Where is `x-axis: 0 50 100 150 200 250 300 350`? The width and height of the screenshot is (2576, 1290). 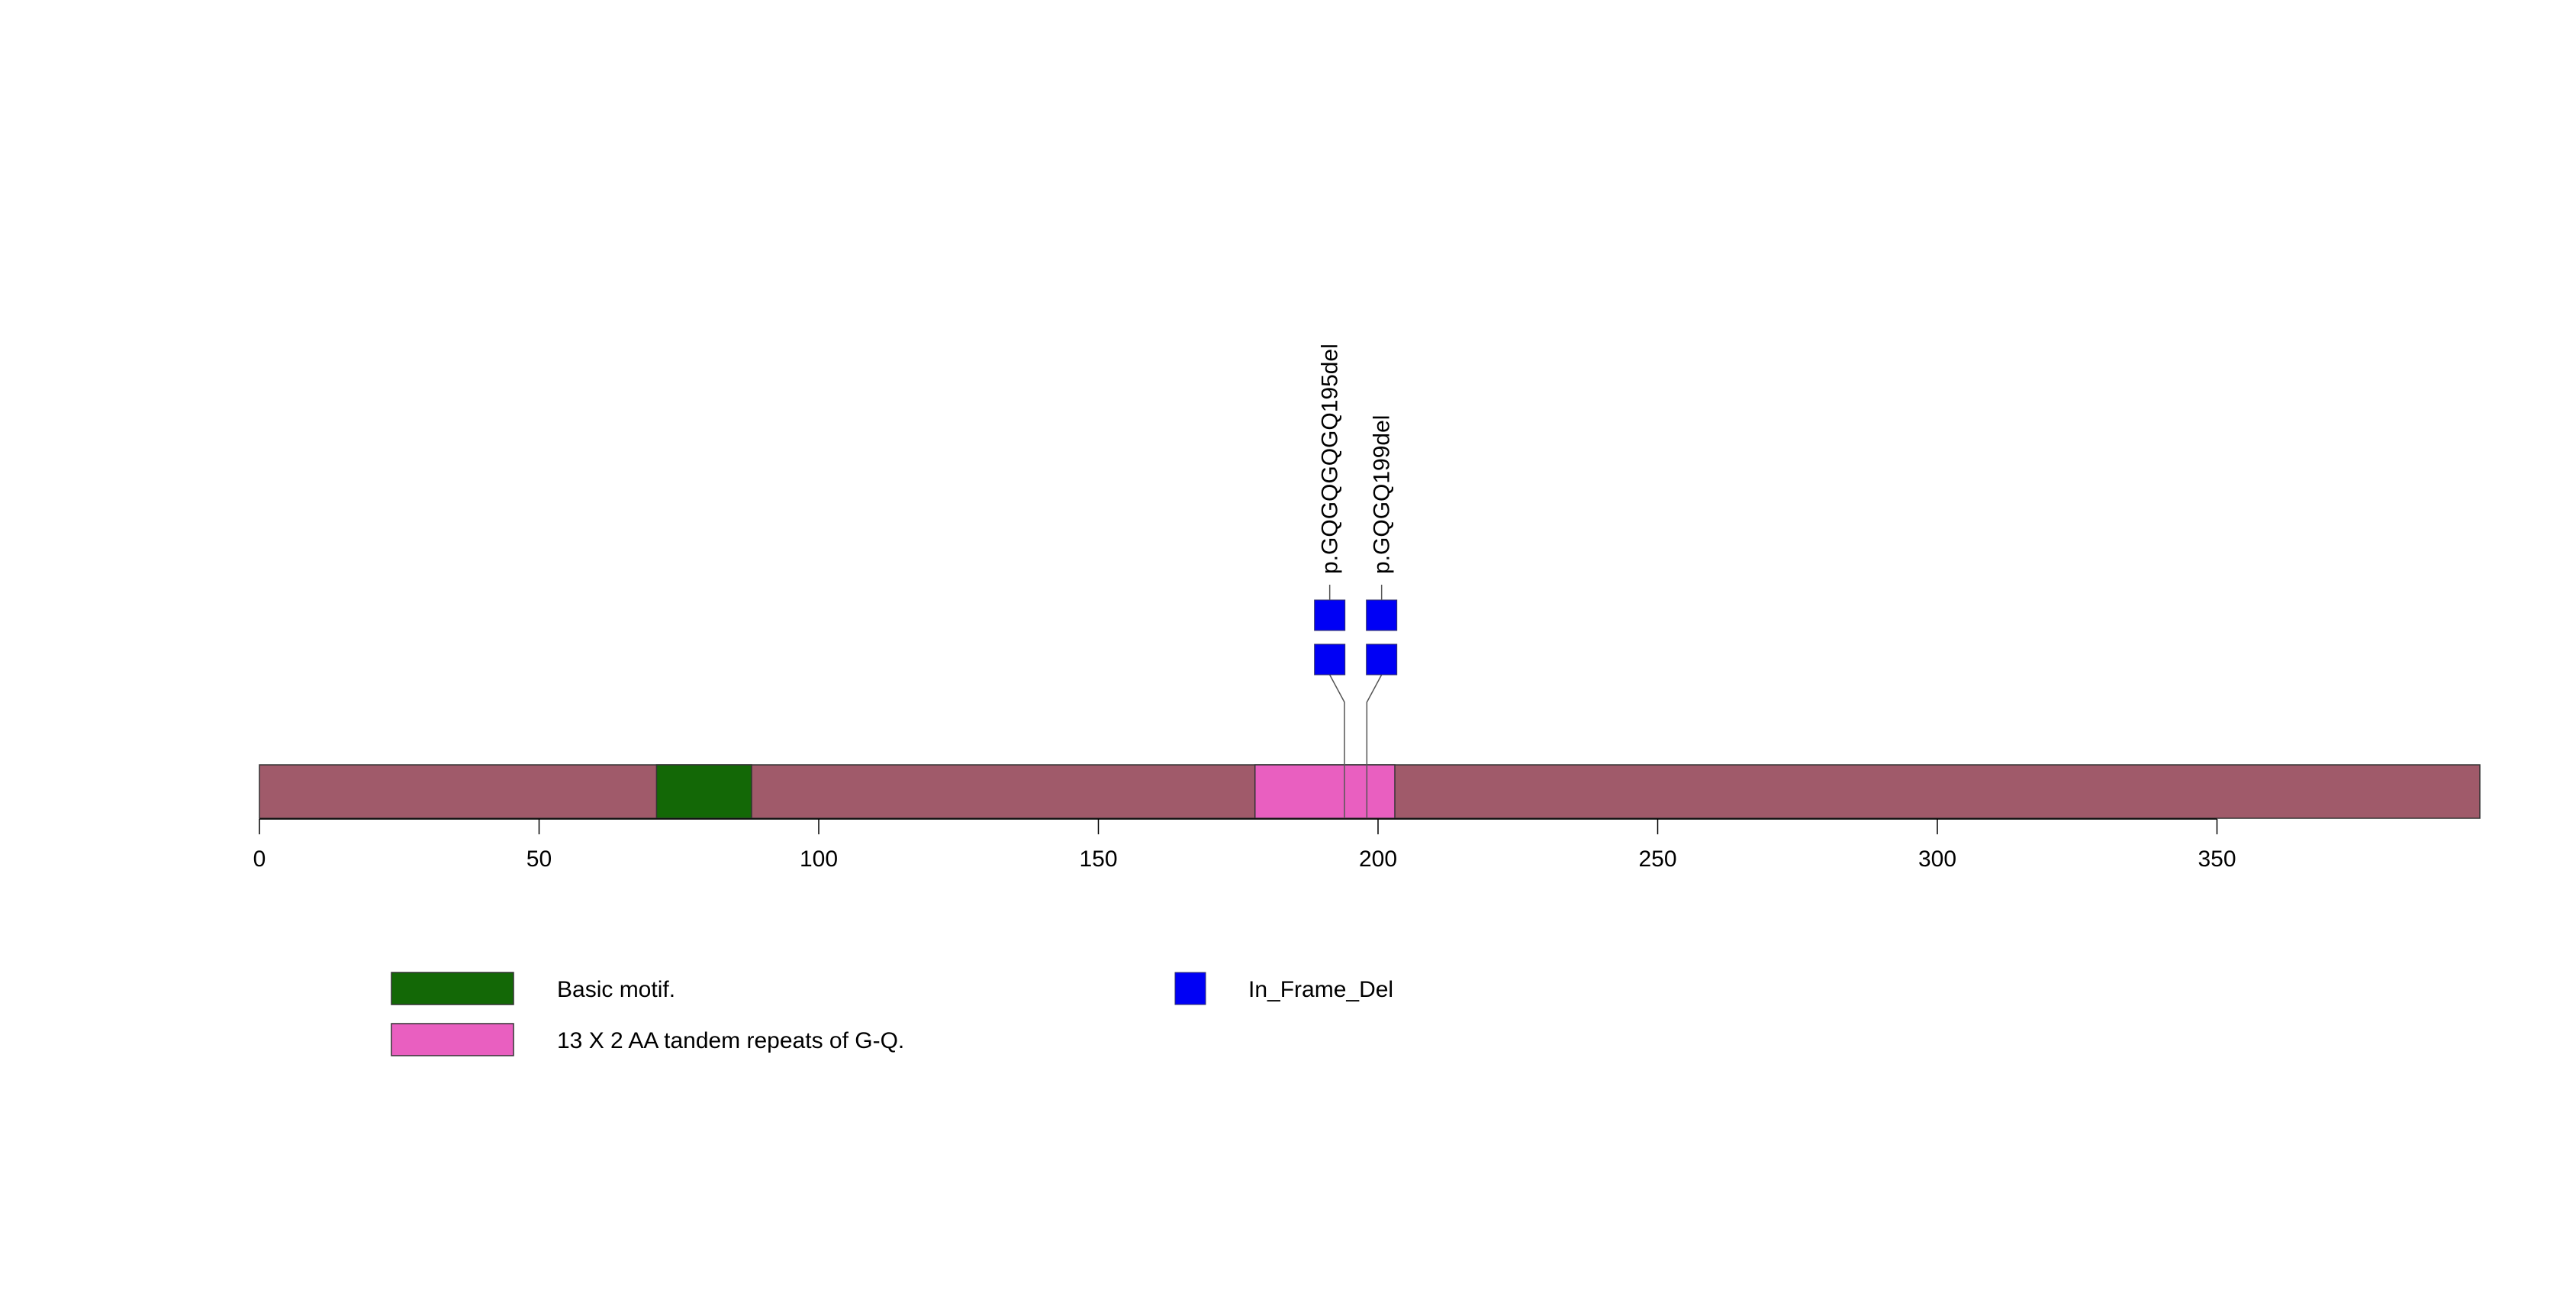
x-axis: 0 50 100 150 200 250 300 350 is located at coordinates (1244, 845).